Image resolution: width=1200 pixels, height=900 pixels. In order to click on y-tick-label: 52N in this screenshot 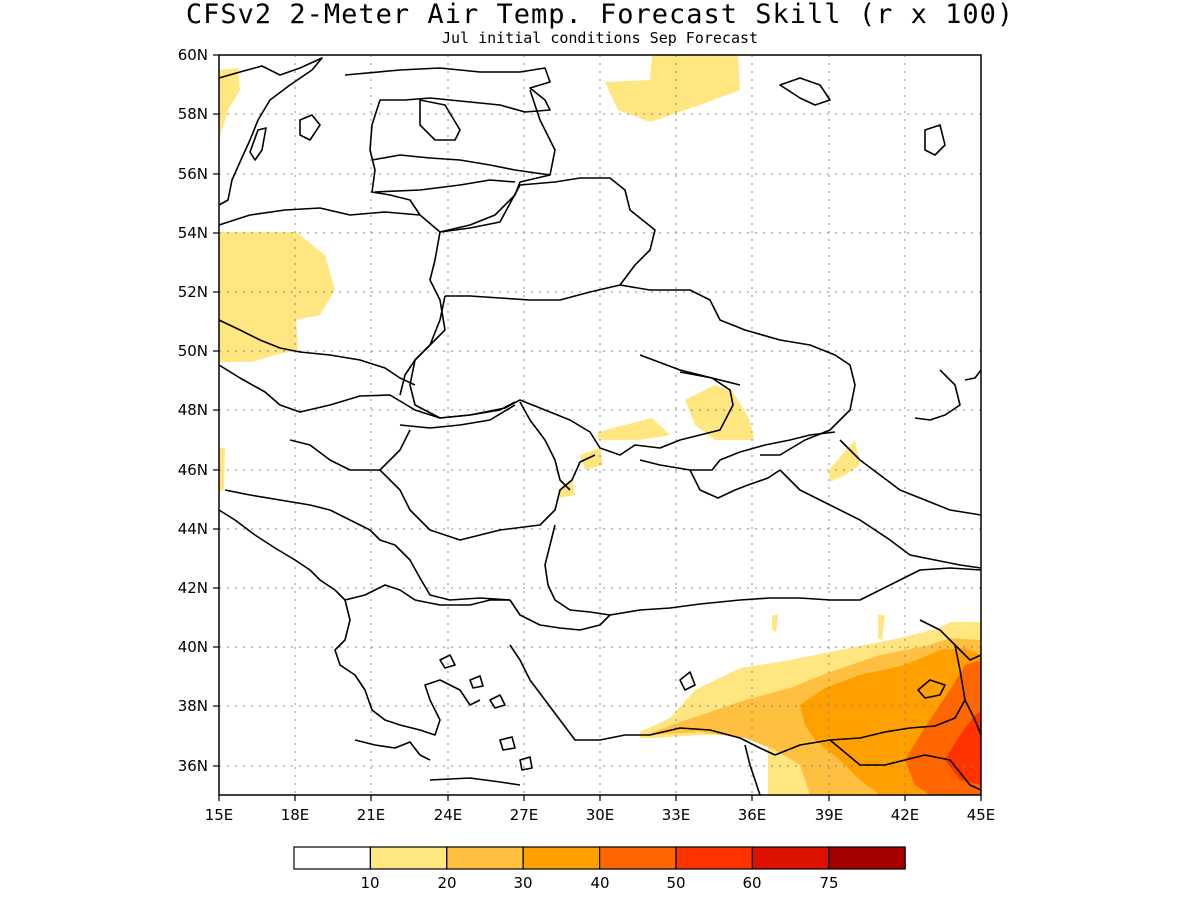, I will do `click(193, 292)`.